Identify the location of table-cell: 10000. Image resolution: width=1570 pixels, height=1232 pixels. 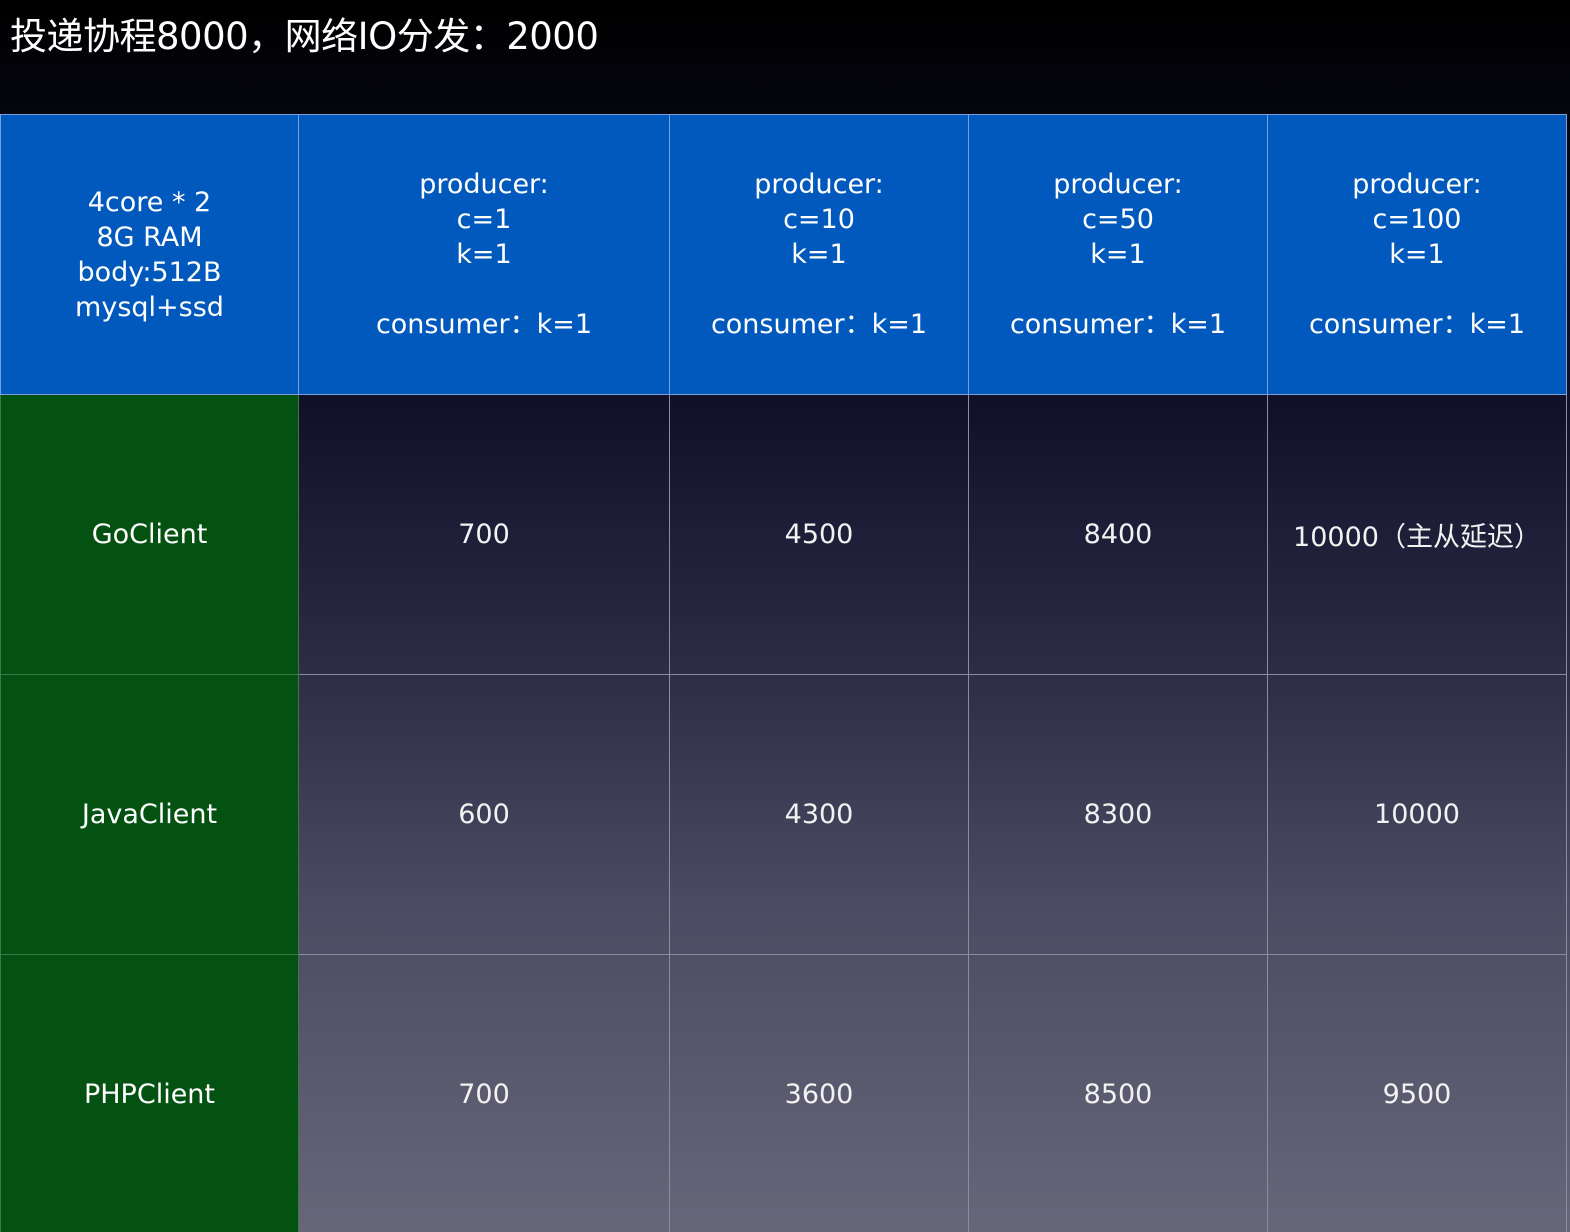
(1417, 814).